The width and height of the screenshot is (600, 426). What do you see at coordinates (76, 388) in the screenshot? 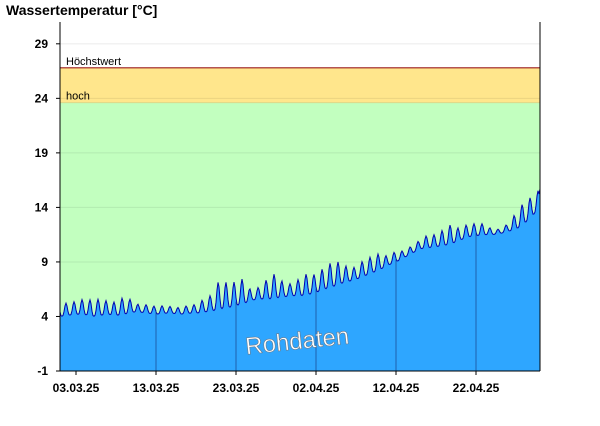
I see `x-tick-label: 03.03.25` at bounding box center [76, 388].